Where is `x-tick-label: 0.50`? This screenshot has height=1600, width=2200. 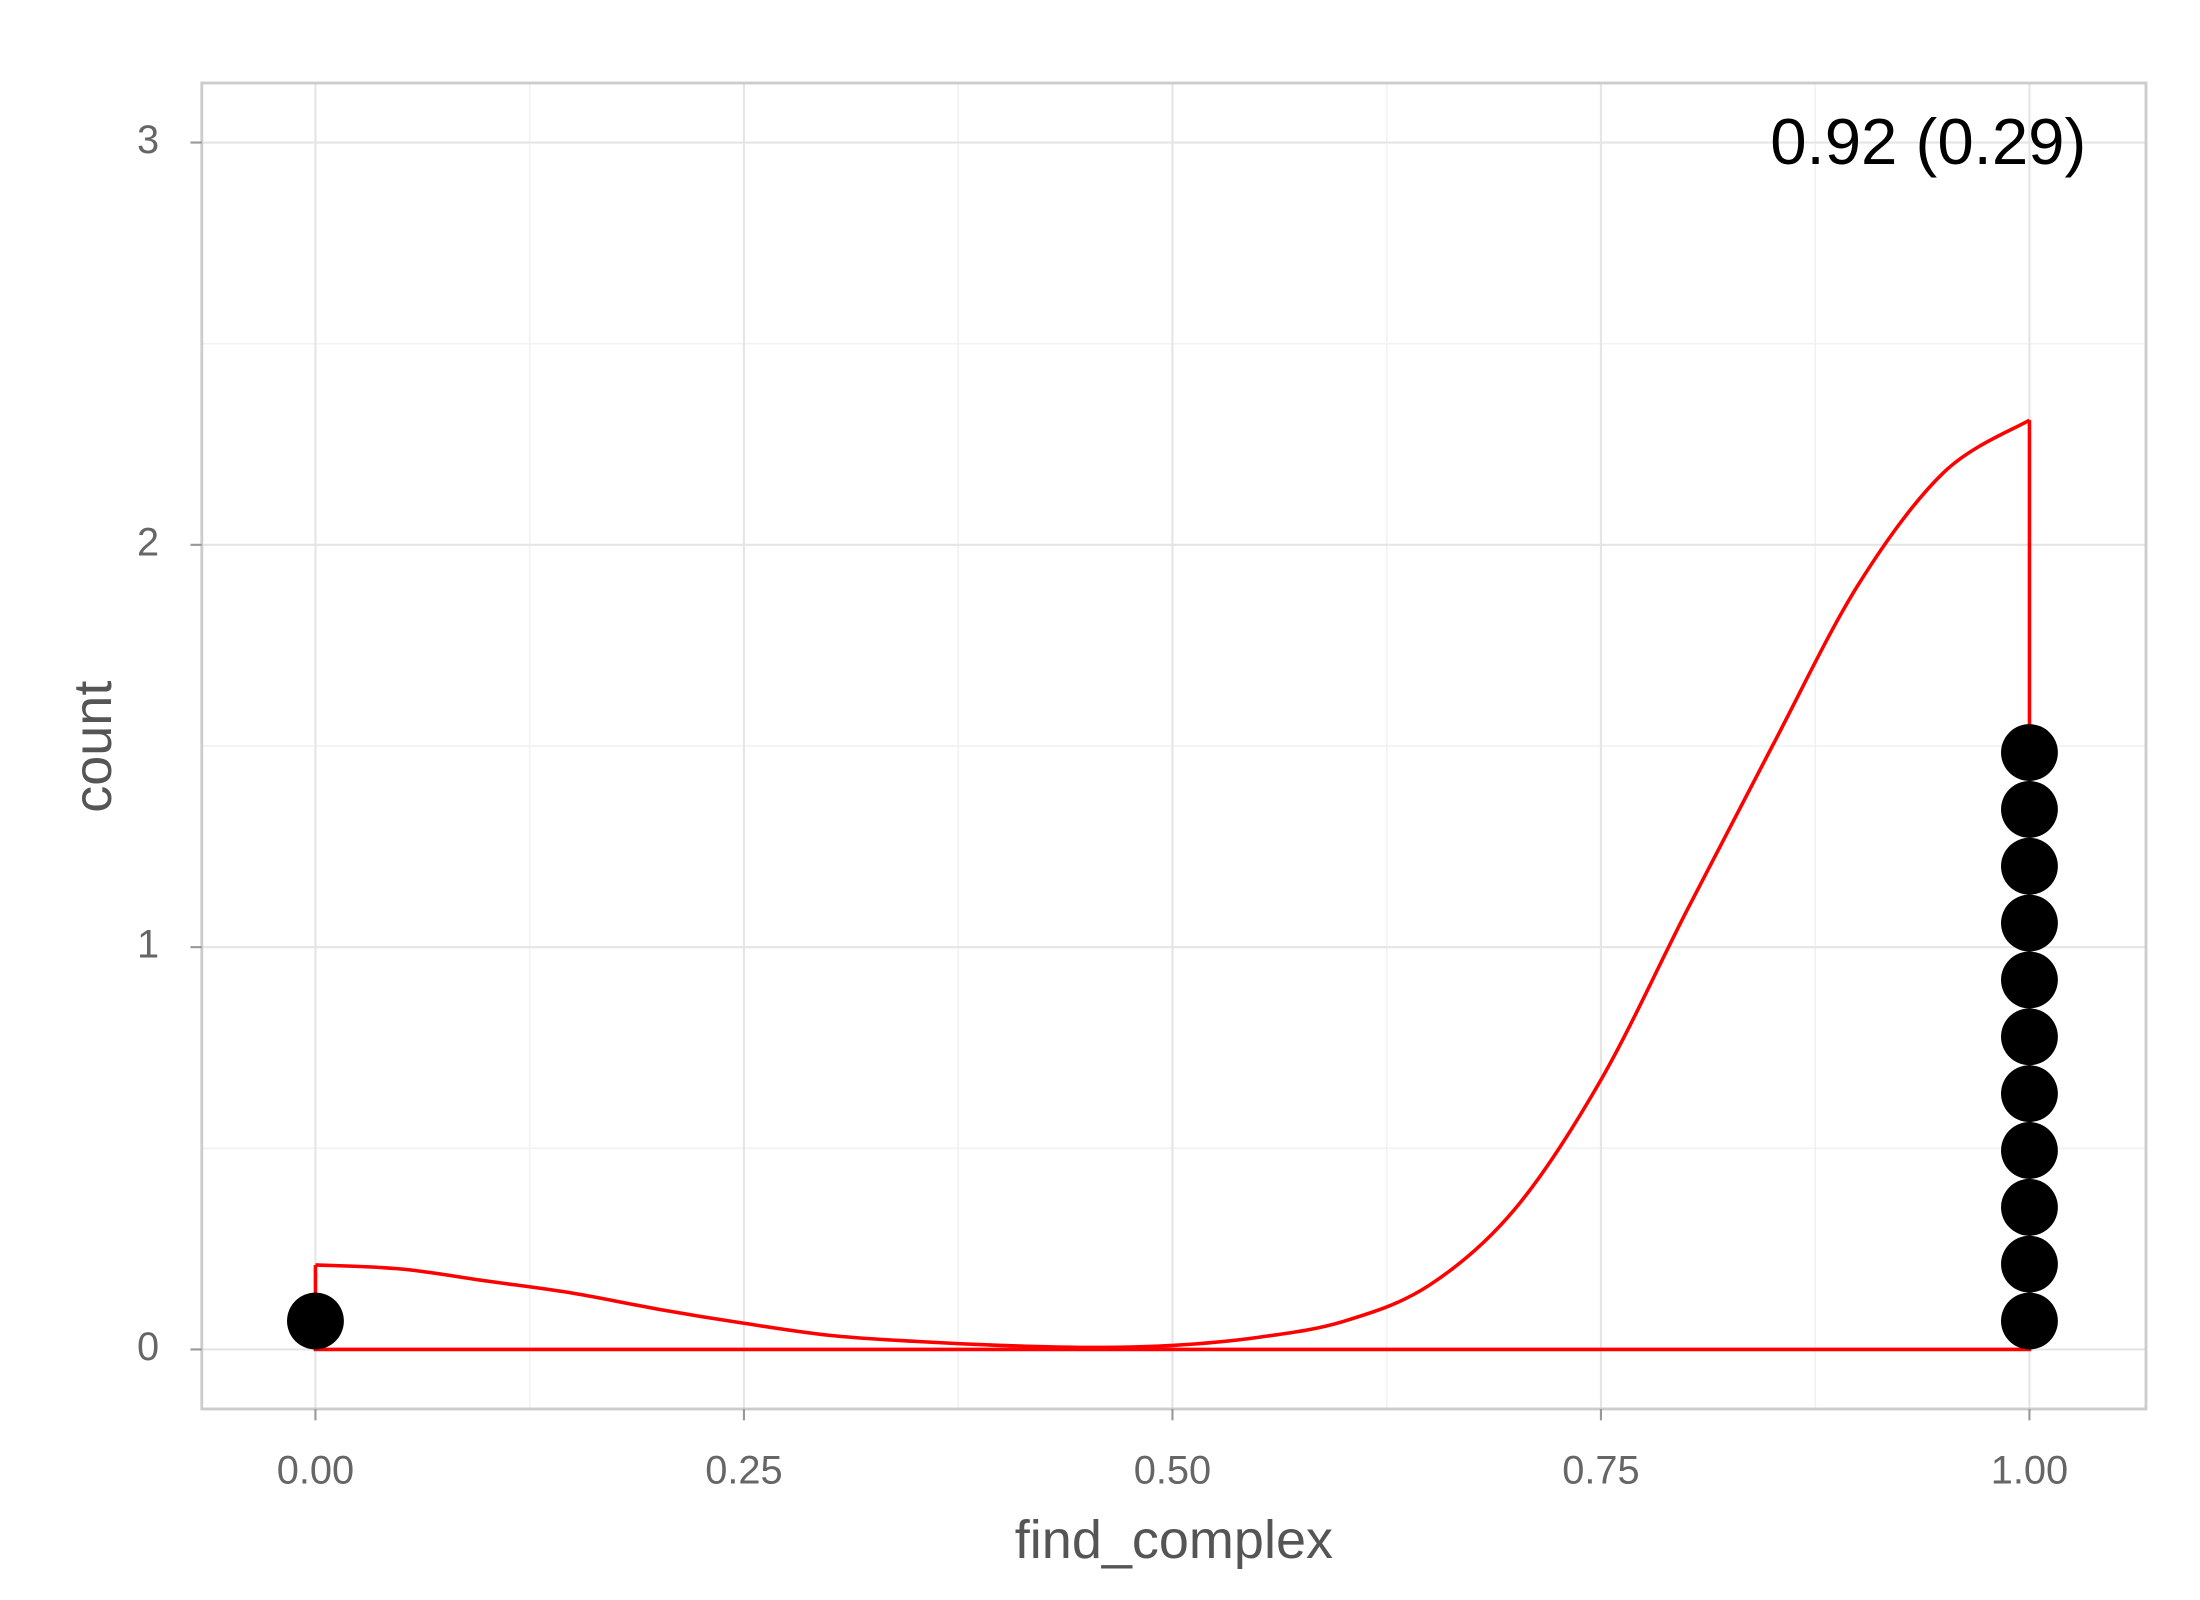 x-tick-label: 0.50 is located at coordinates (1172, 1470).